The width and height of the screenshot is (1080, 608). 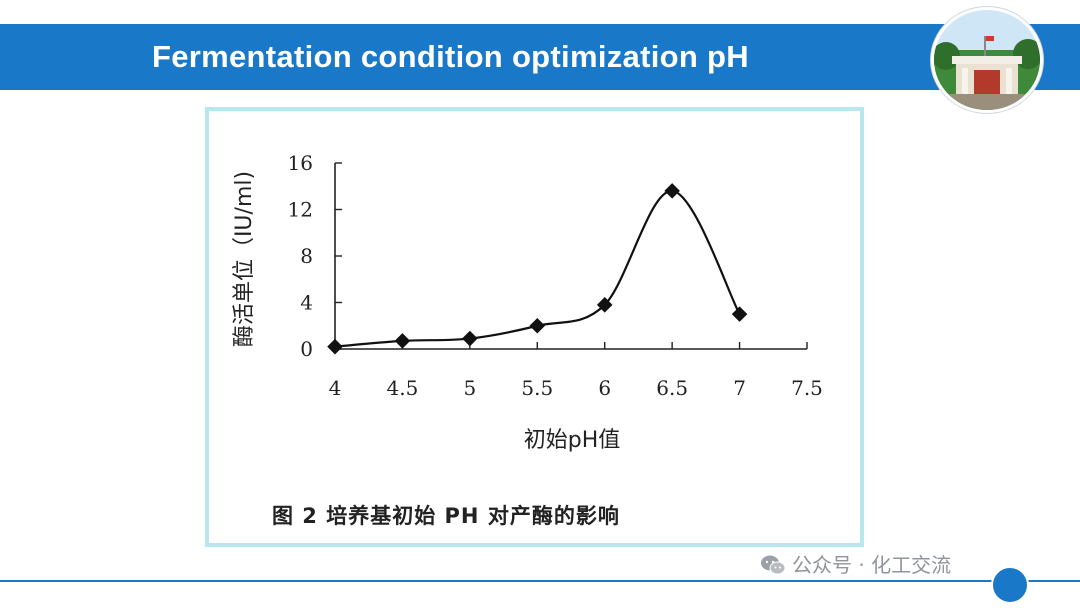 I want to click on chart-caption: 图 2 培养基初始 PH 对产酶的影响, so click(x=446, y=516).